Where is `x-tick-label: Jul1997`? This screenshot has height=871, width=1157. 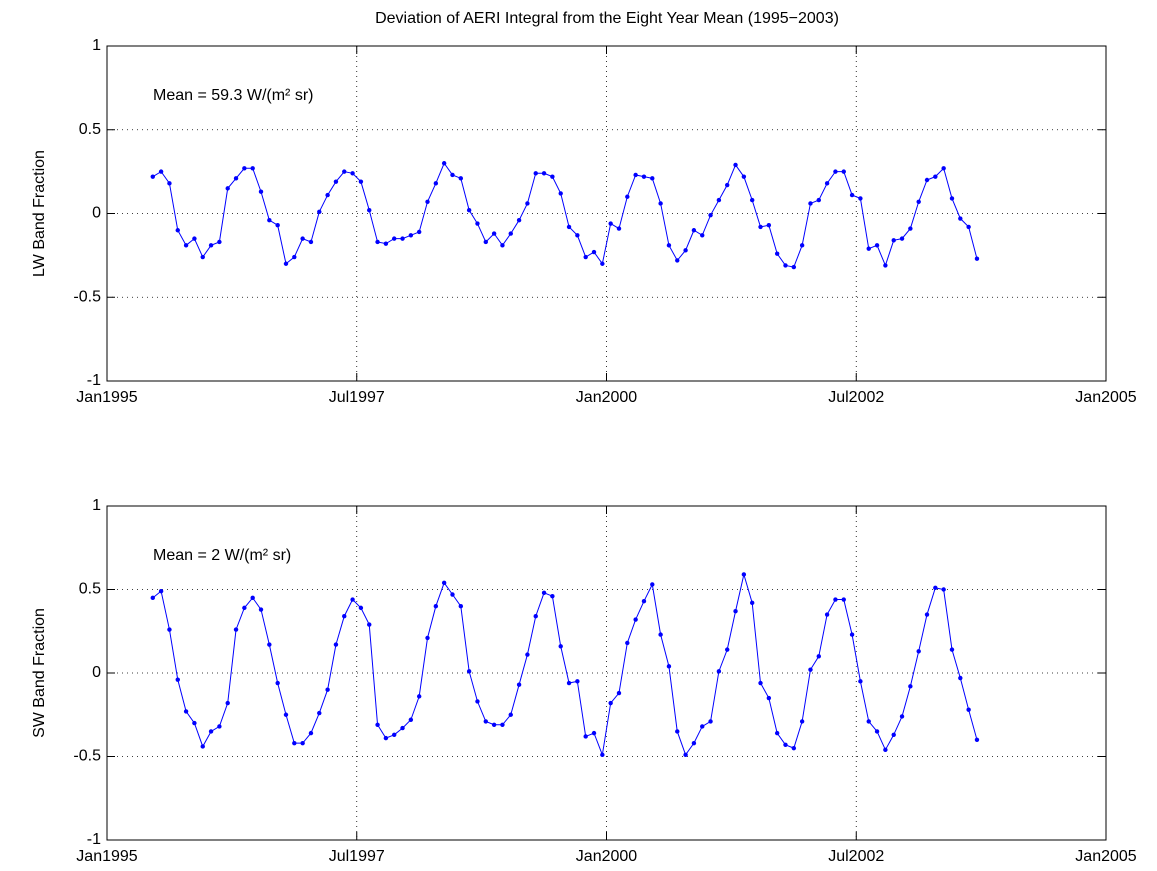 x-tick-label: Jul1997 is located at coordinates (357, 856).